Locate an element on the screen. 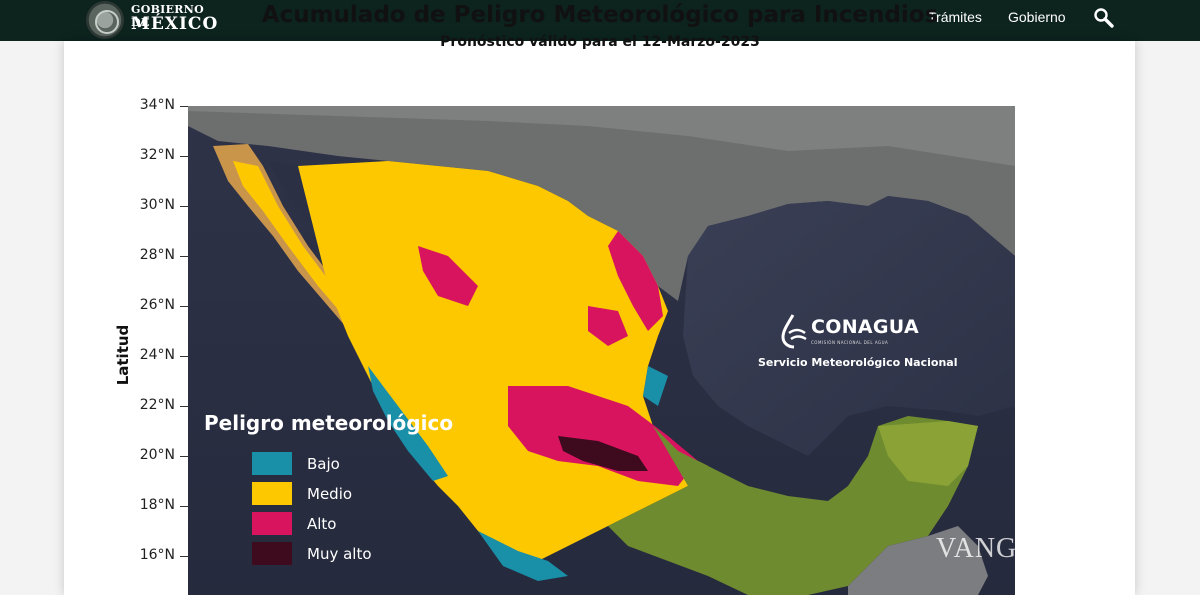 Image resolution: width=1200 pixels, height=595 pixels. alto-zone-central is located at coordinates (603, 436).